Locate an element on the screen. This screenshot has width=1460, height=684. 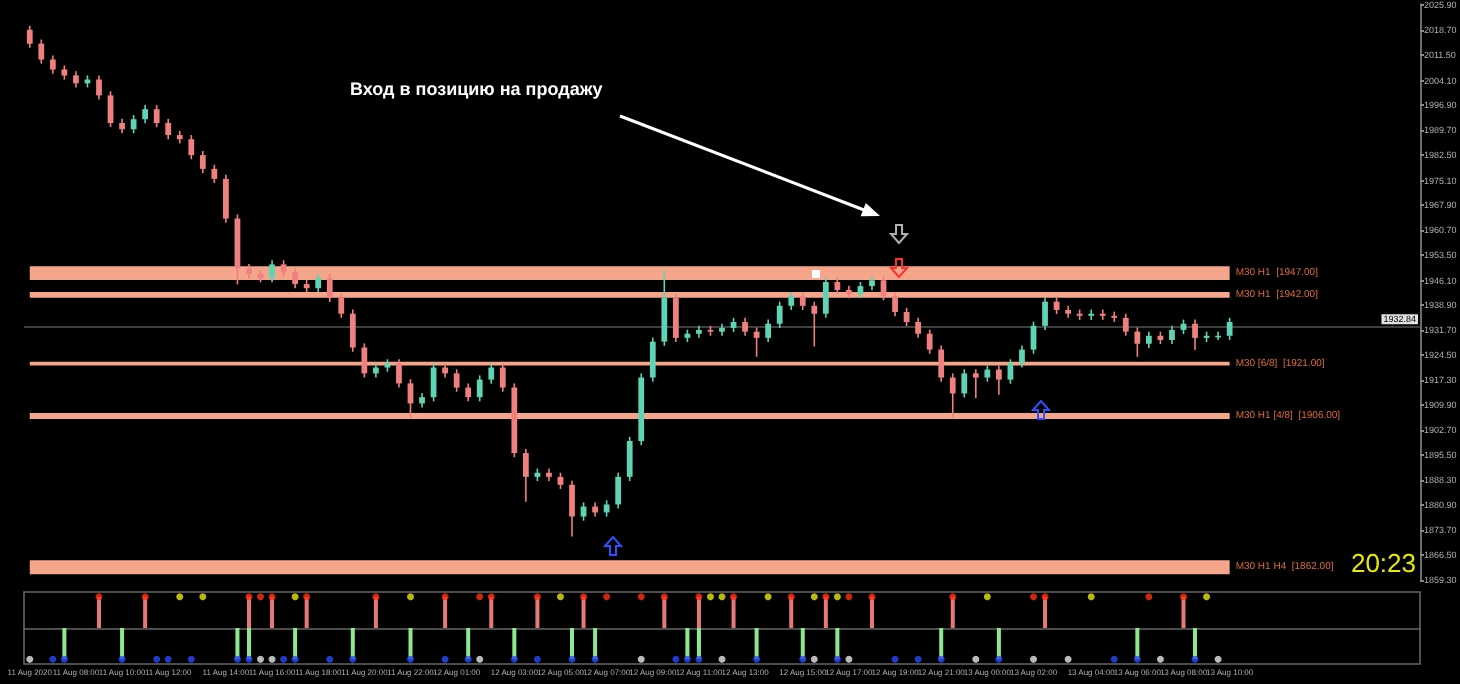
annotation: Вход в позицию на продажу is located at coordinates (476, 89).